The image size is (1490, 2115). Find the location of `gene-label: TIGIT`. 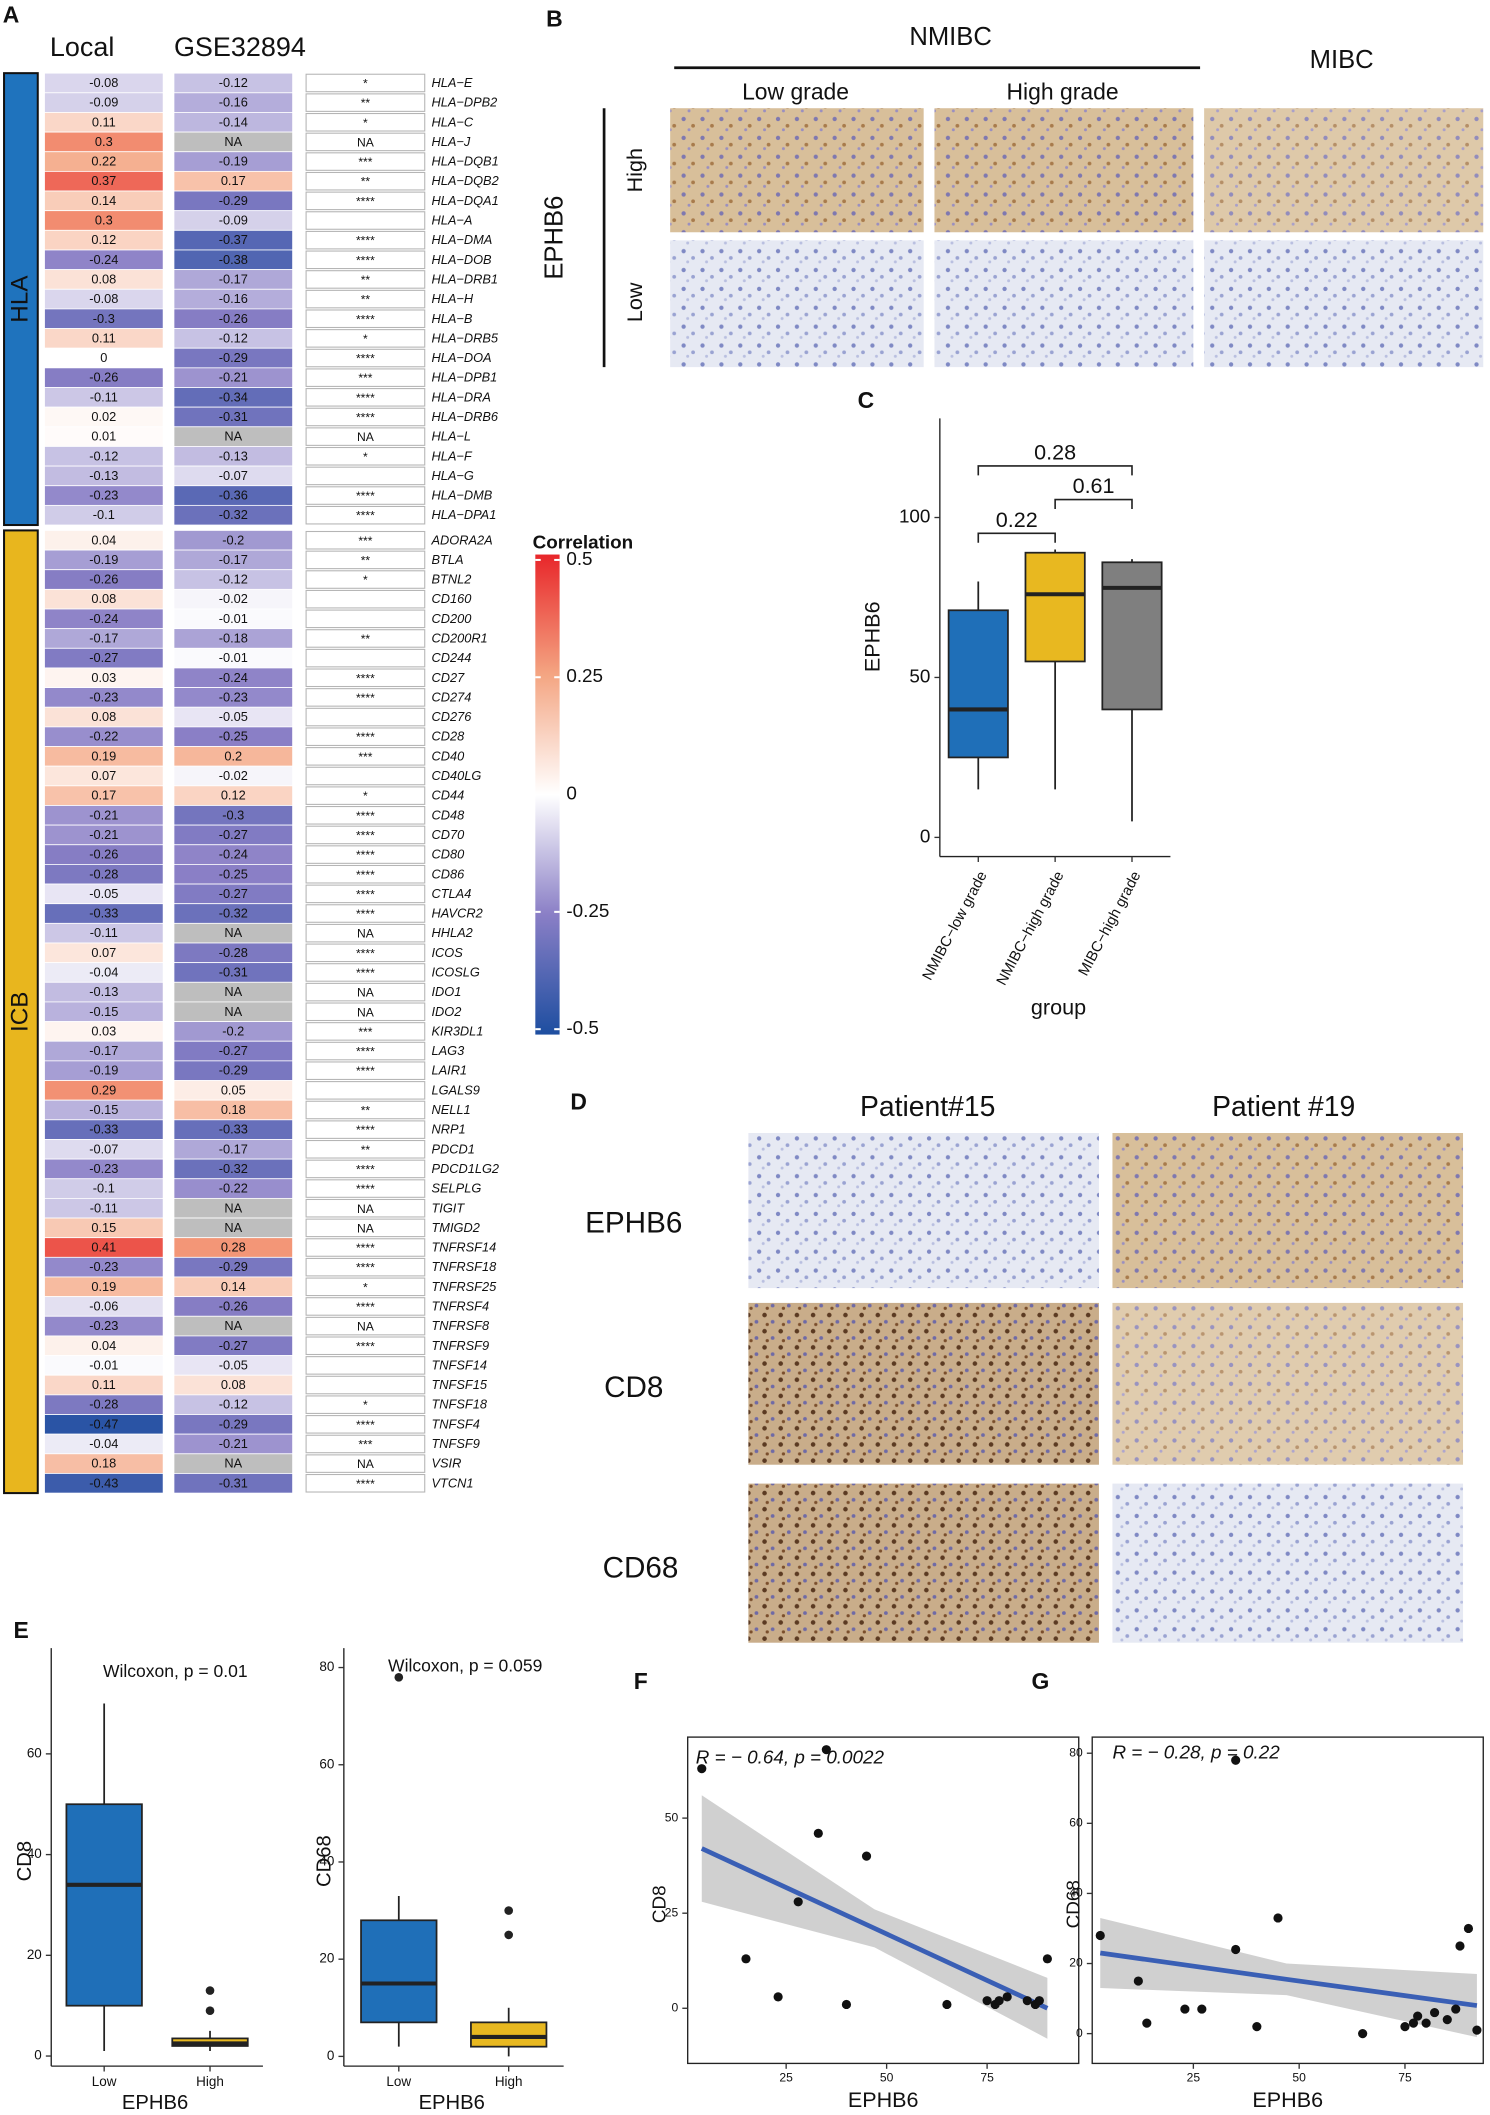

gene-label: TIGIT is located at coordinates (448, 1207).